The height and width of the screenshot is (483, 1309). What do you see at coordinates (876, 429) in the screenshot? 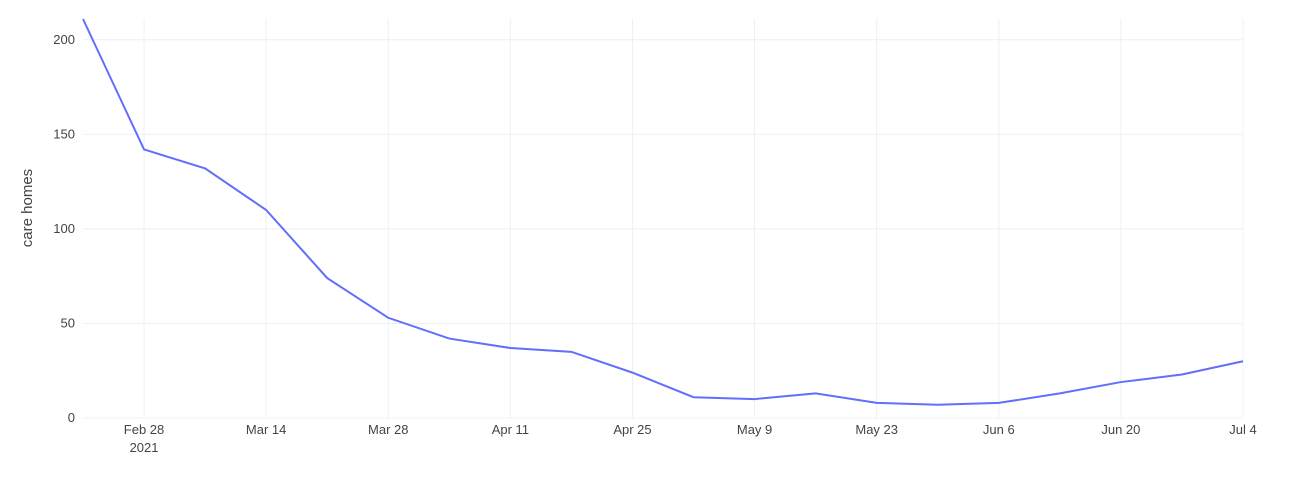
I see `x-tick-label: May 23` at bounding box center [876, 429].